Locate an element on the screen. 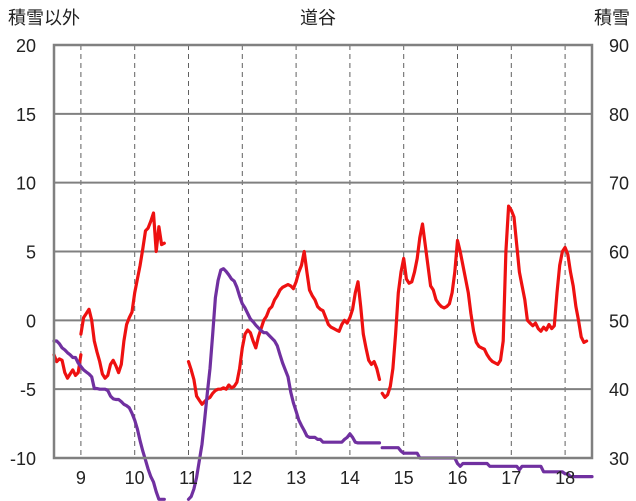  y-right-tick-label-2: 50 is located at coordinates (619, 321).